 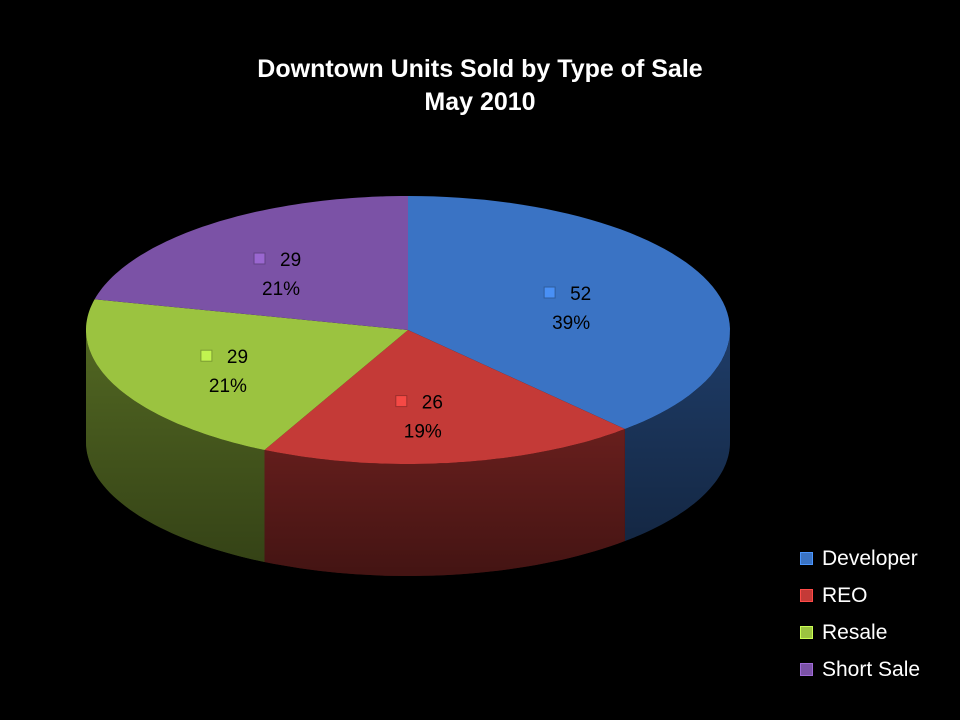 I want to click on pie-side-shade-resale, so click(x=175, y=446).